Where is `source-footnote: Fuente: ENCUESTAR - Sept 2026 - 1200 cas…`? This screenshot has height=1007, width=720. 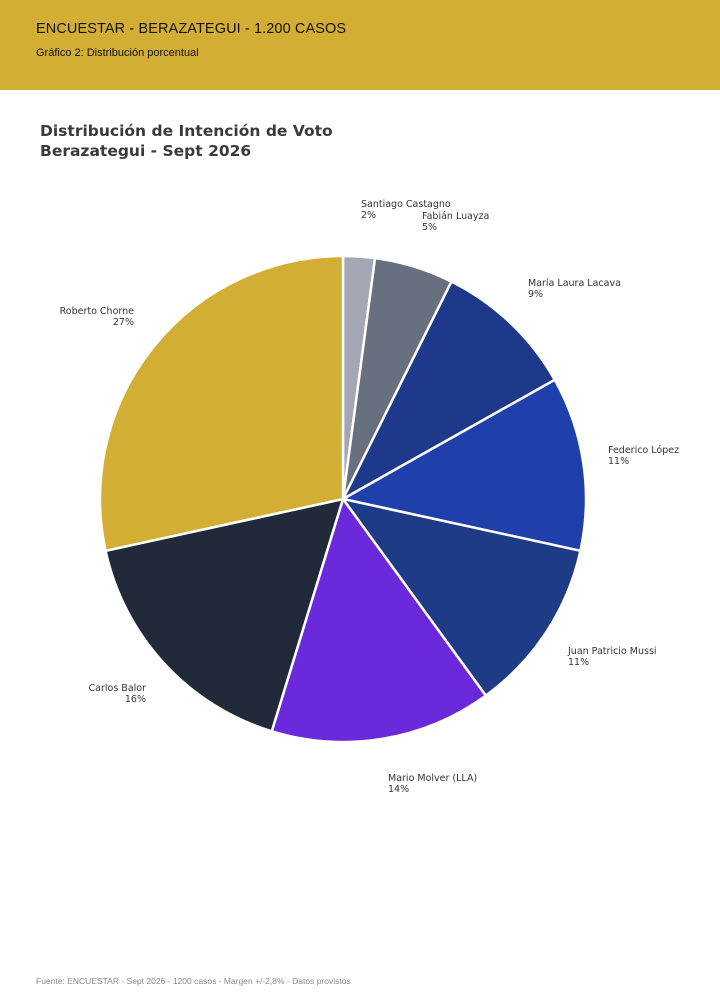 source-footnote: Fuente: ENCUESTAR - Sept 2026 - 1200 cas… is located at coordinates (193, 981).